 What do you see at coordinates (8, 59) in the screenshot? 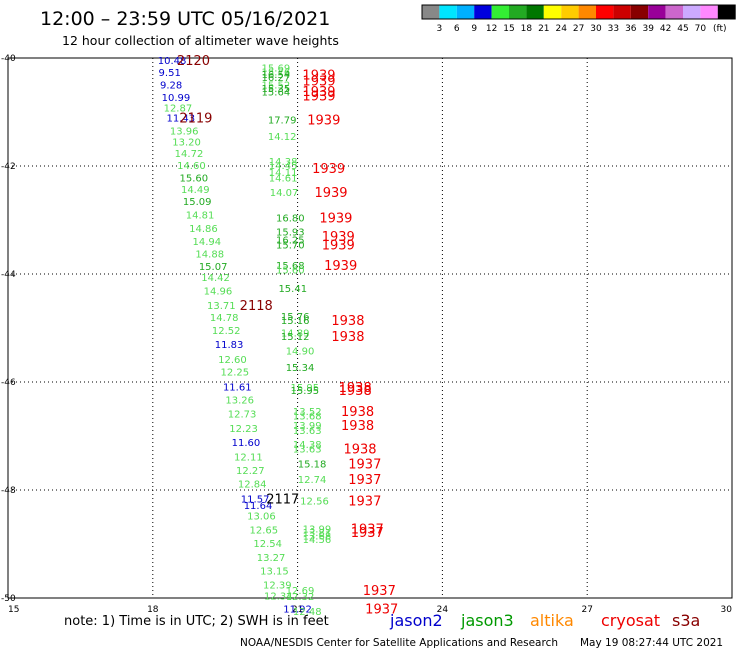
I see `y-tick-label: -40` at bounding box center [8, 59].